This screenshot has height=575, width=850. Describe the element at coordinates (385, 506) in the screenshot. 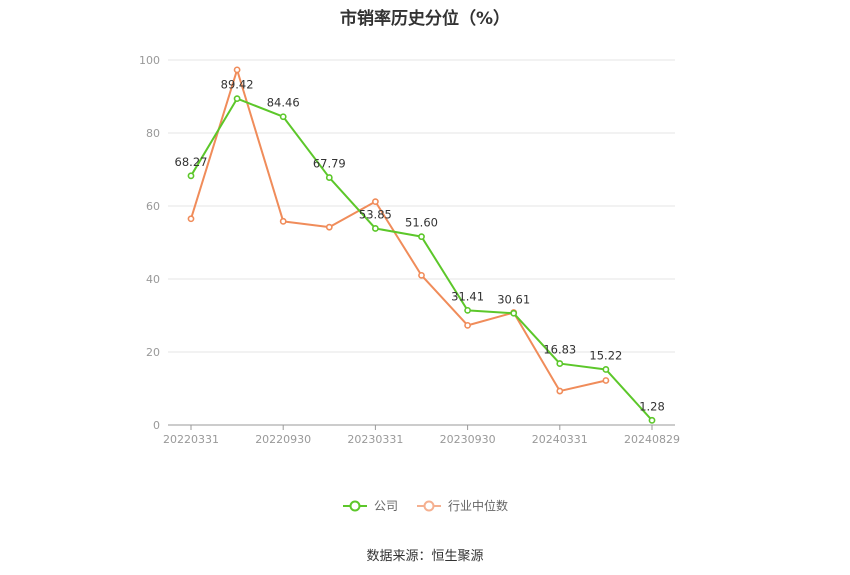

I see `legend-company-label: 公司` at that location.